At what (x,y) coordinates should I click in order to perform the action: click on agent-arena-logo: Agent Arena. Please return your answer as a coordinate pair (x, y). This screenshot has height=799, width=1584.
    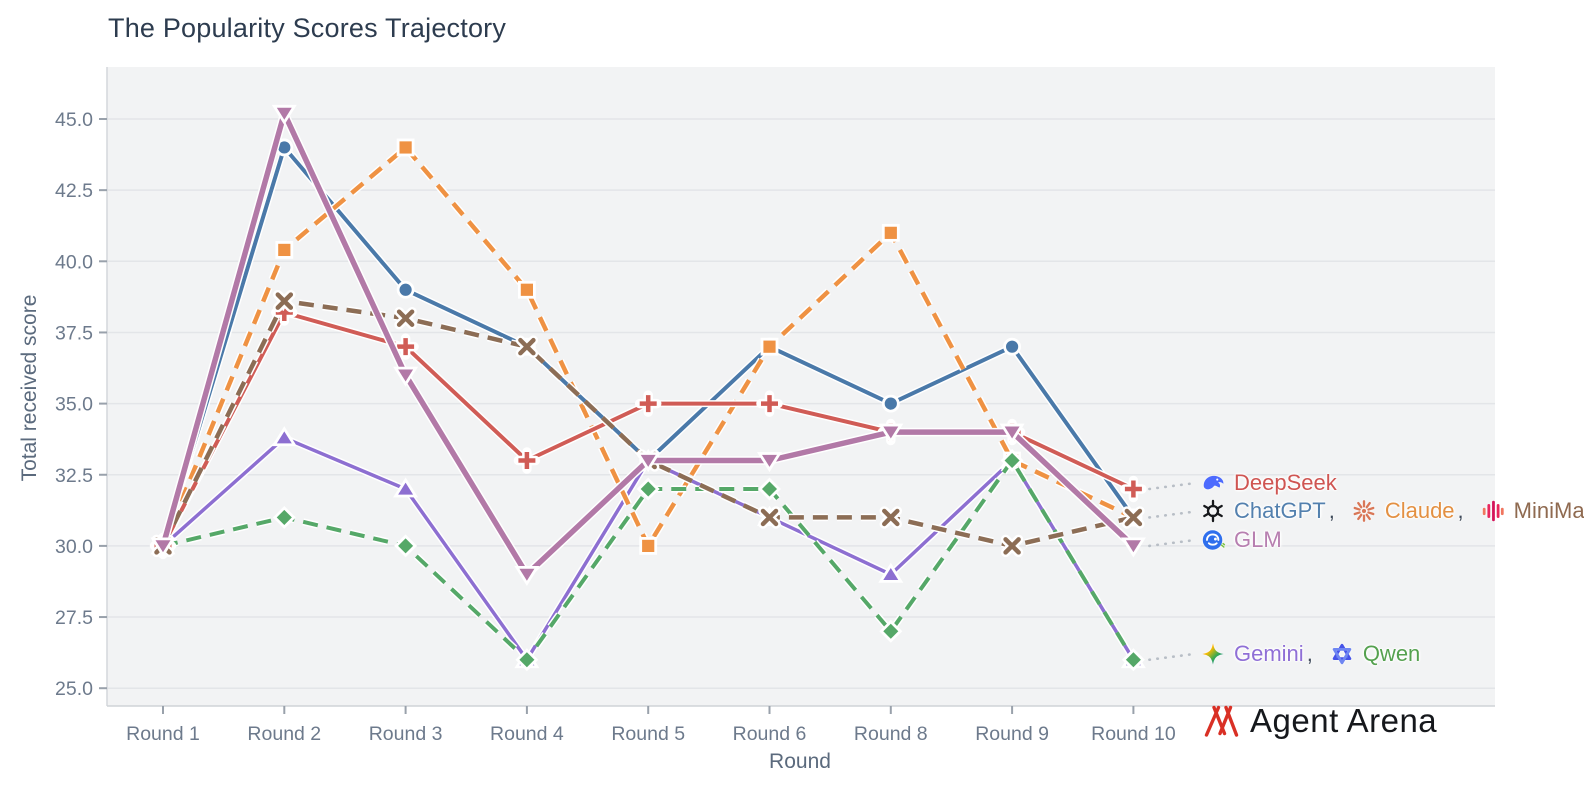
    Looking at the image, I should click on (1319, 721).